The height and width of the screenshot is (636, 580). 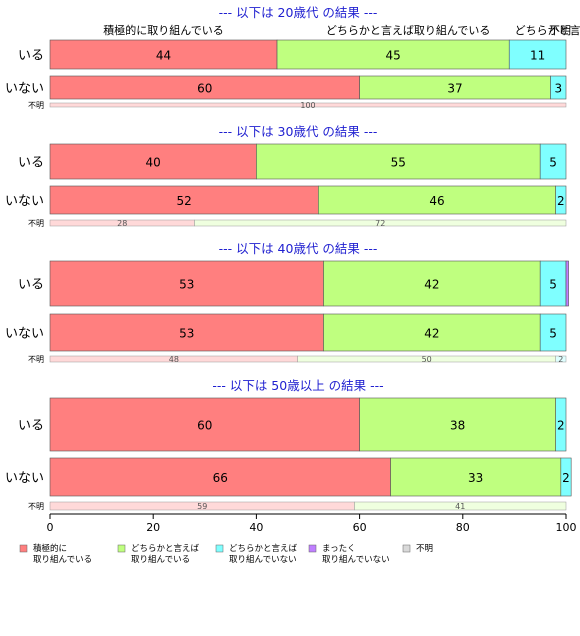 I want to click on bar-value-label: 66, so click(x=220, y=478).